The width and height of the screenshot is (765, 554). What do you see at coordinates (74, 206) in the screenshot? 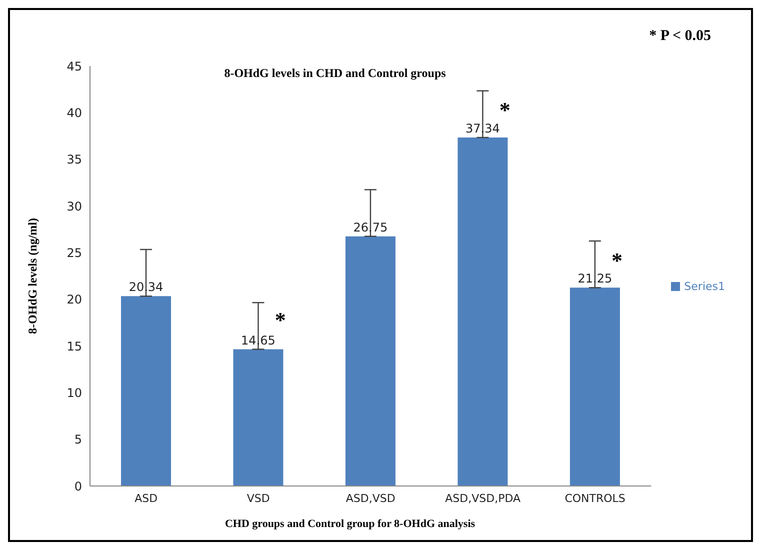
I see `y-tick-label: 30` at bounding box center [74, 206].